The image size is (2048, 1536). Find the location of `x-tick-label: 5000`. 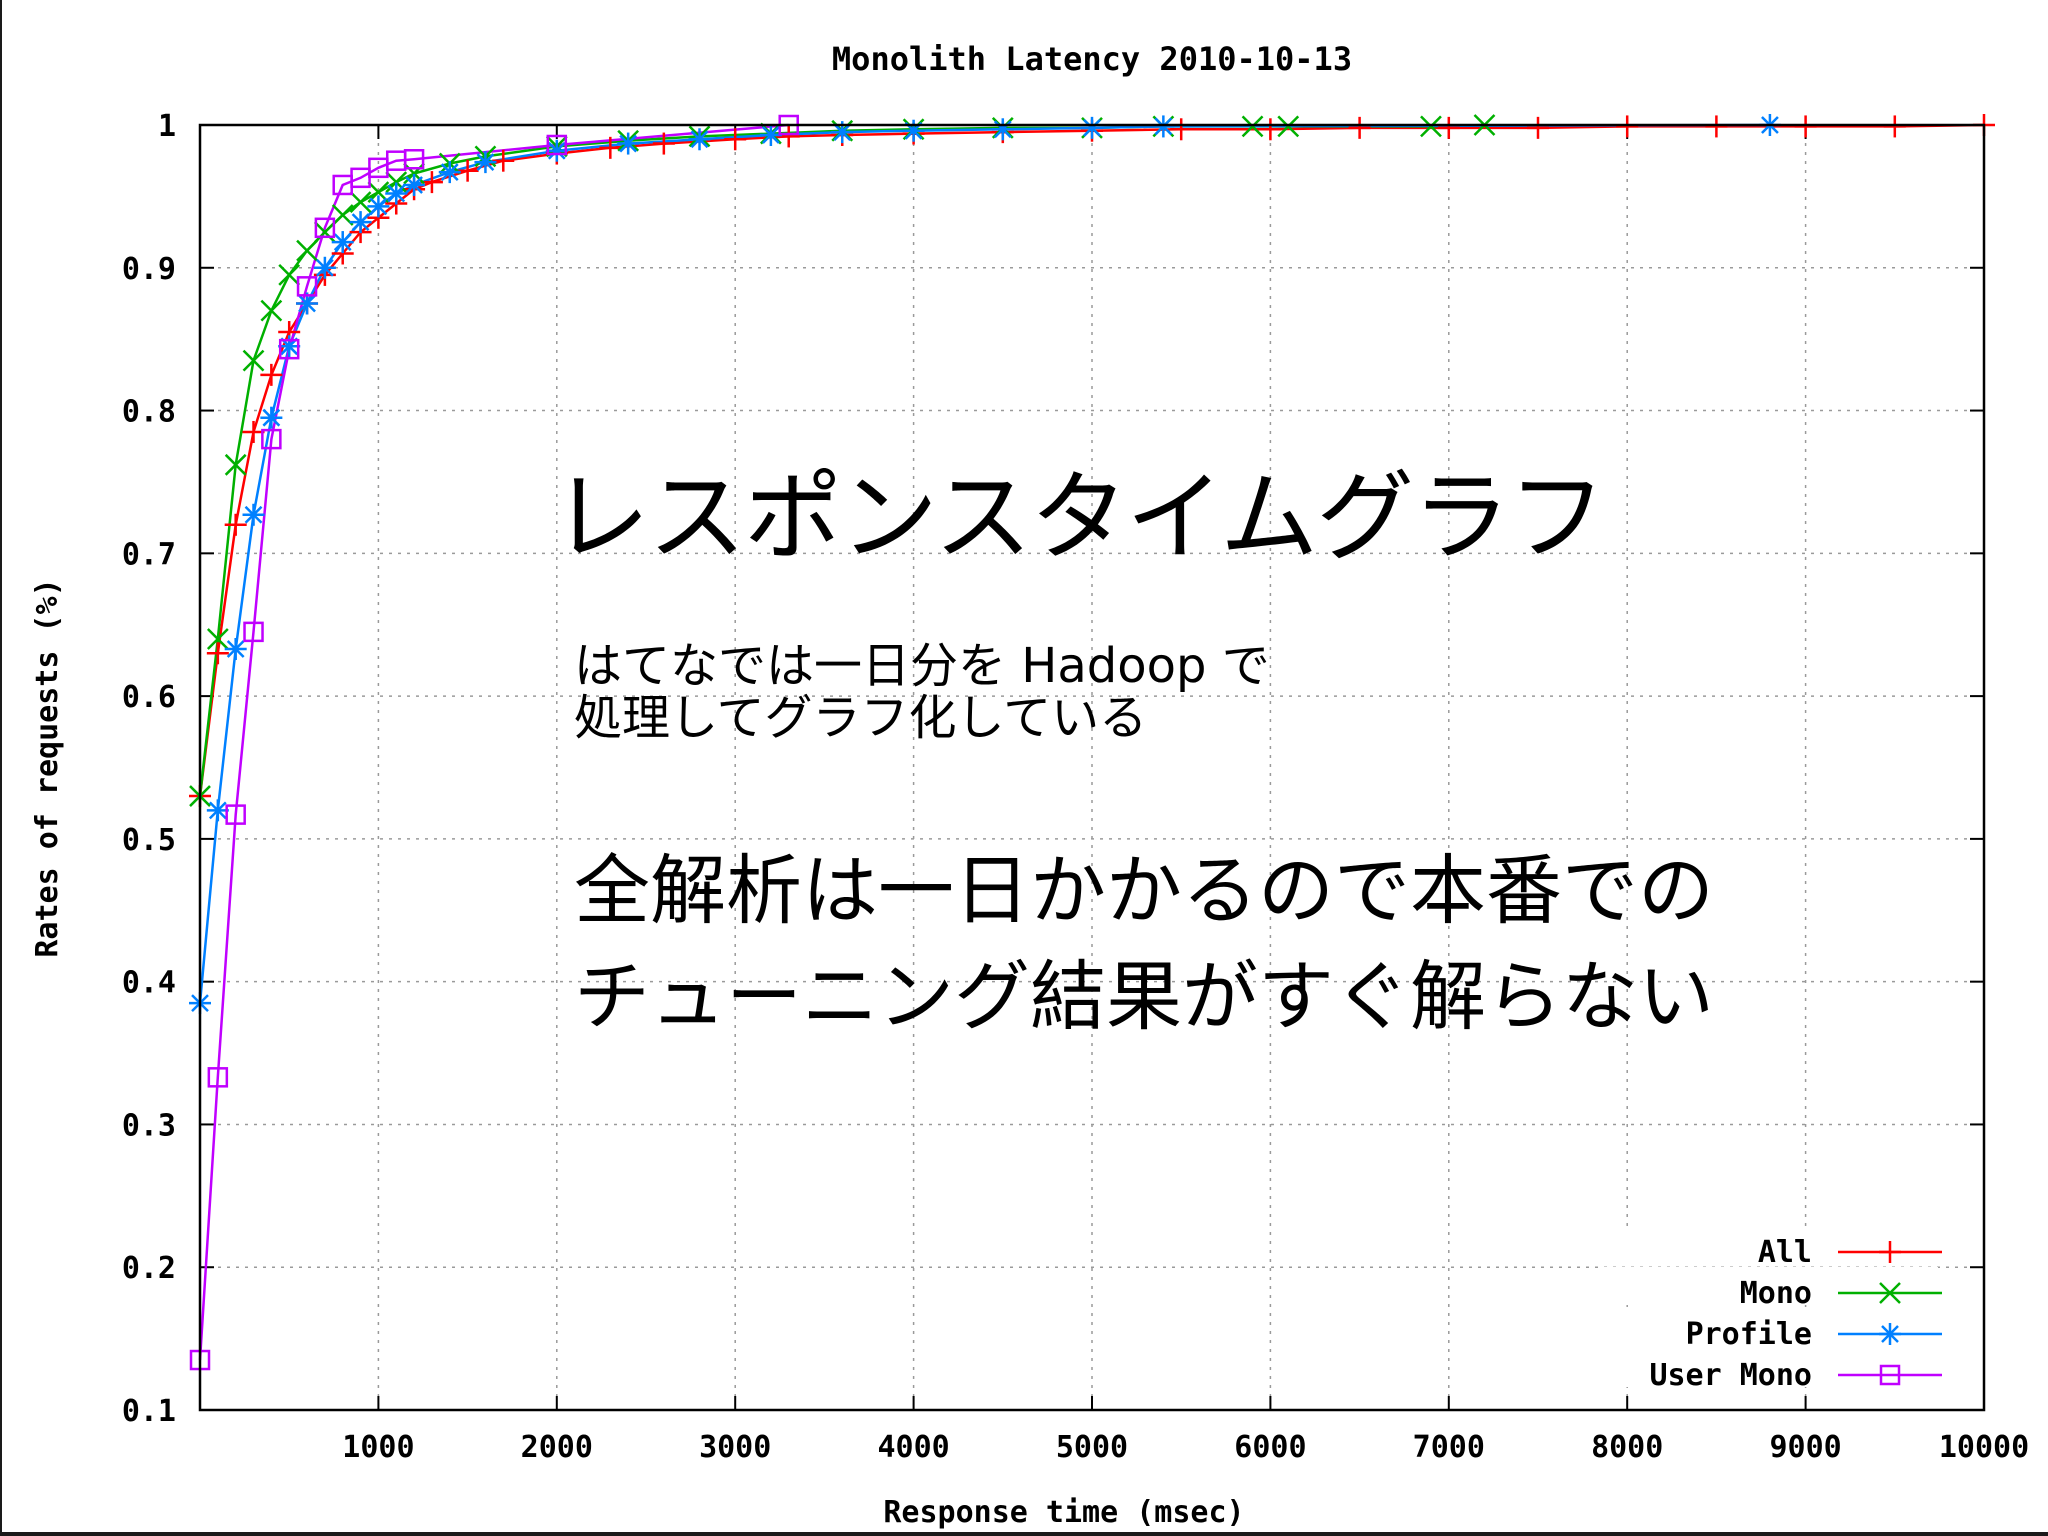

x-tick-label: 5000 is located at coordinates (1092, 1447).